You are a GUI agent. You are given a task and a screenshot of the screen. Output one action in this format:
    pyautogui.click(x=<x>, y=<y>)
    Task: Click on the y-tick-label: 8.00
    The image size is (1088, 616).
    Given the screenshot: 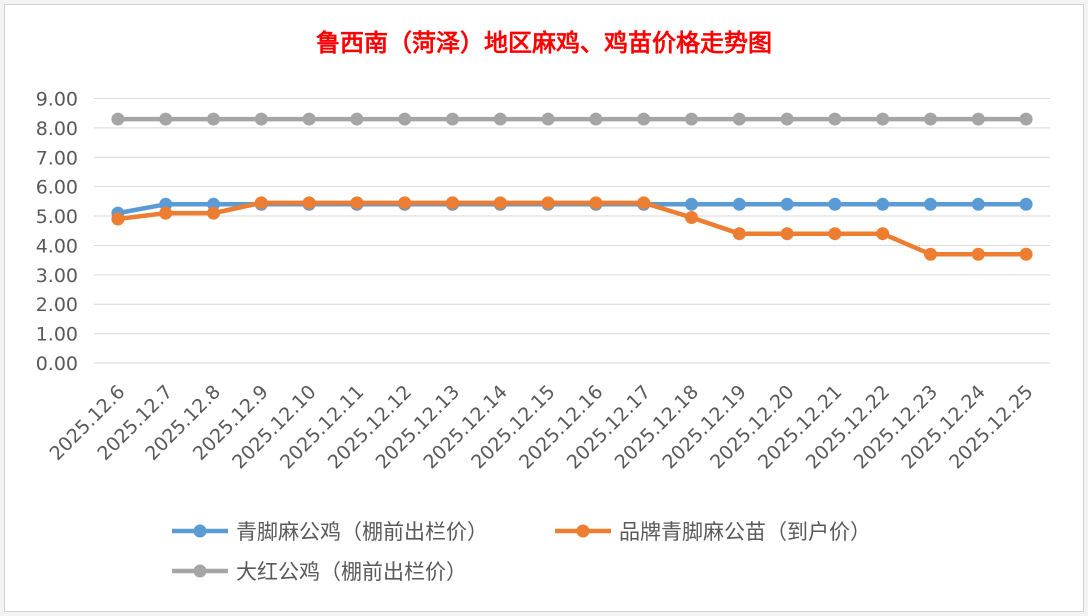 What is the action you would take?
    pyautogui.click(x=57, y=129)
    